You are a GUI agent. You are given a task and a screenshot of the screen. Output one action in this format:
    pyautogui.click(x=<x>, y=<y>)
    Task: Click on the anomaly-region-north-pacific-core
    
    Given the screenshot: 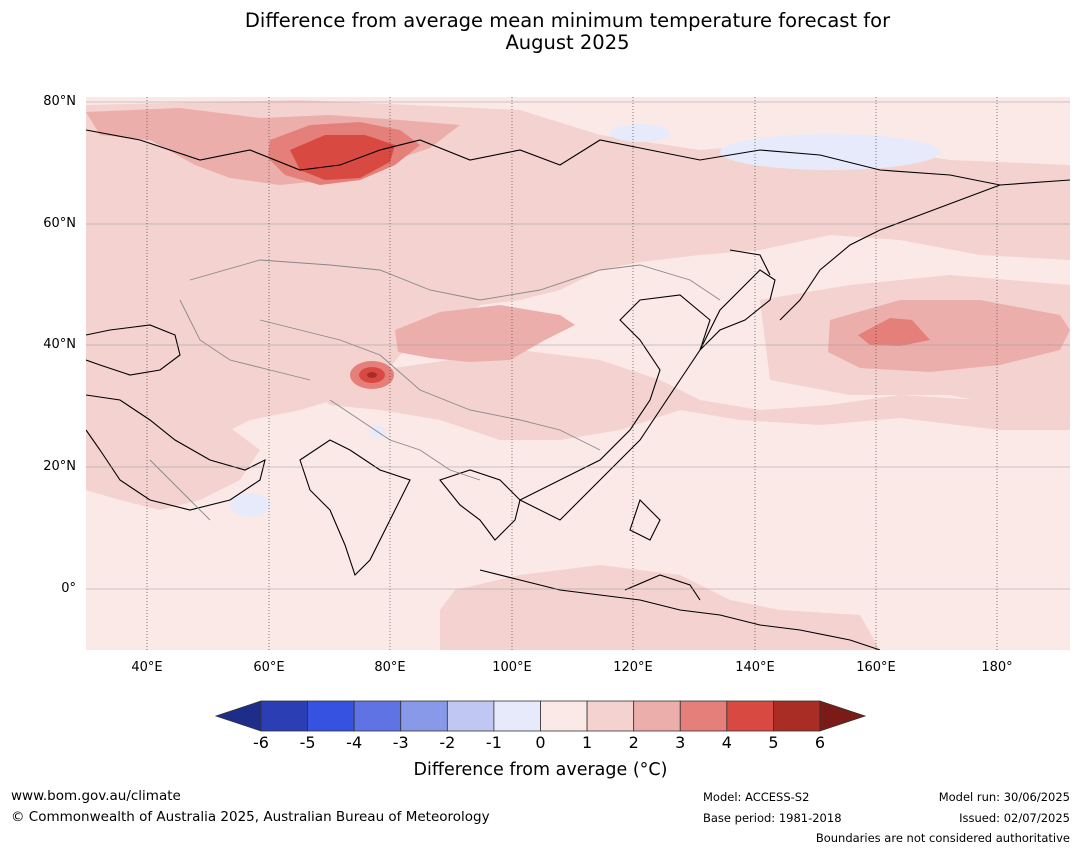 What is the action you would take?
    pyautogui.click(x=894, y=332)
    